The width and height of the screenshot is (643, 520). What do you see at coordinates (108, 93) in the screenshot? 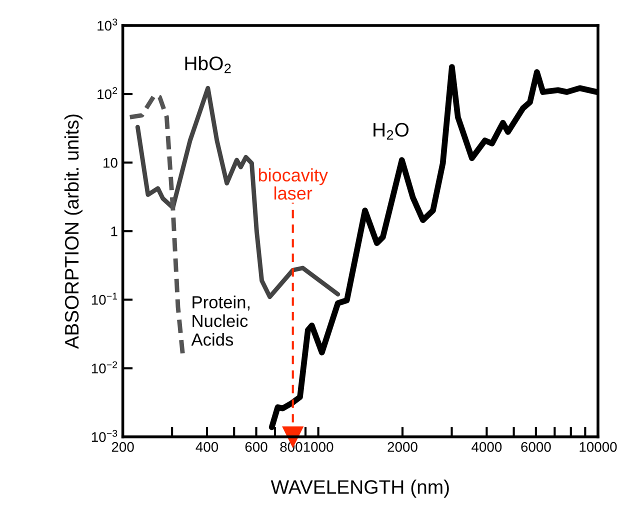
I see `y-tick-label: 10$^{2}$` at bounding box center [108, 93].